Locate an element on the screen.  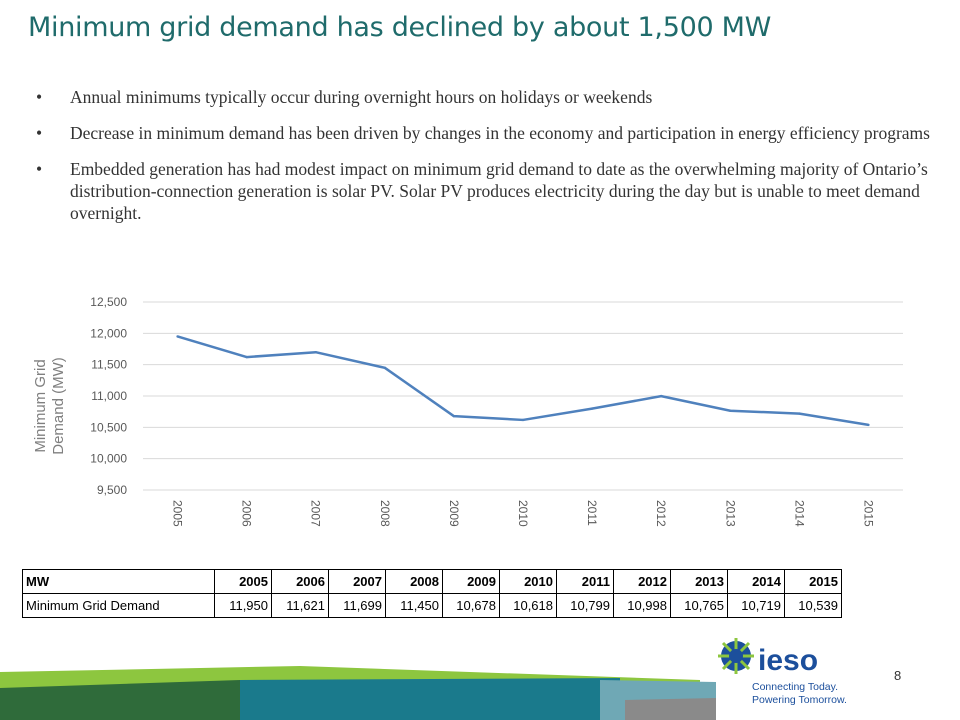
table-header-cell: 2005 is located at coordinates (243, 581).